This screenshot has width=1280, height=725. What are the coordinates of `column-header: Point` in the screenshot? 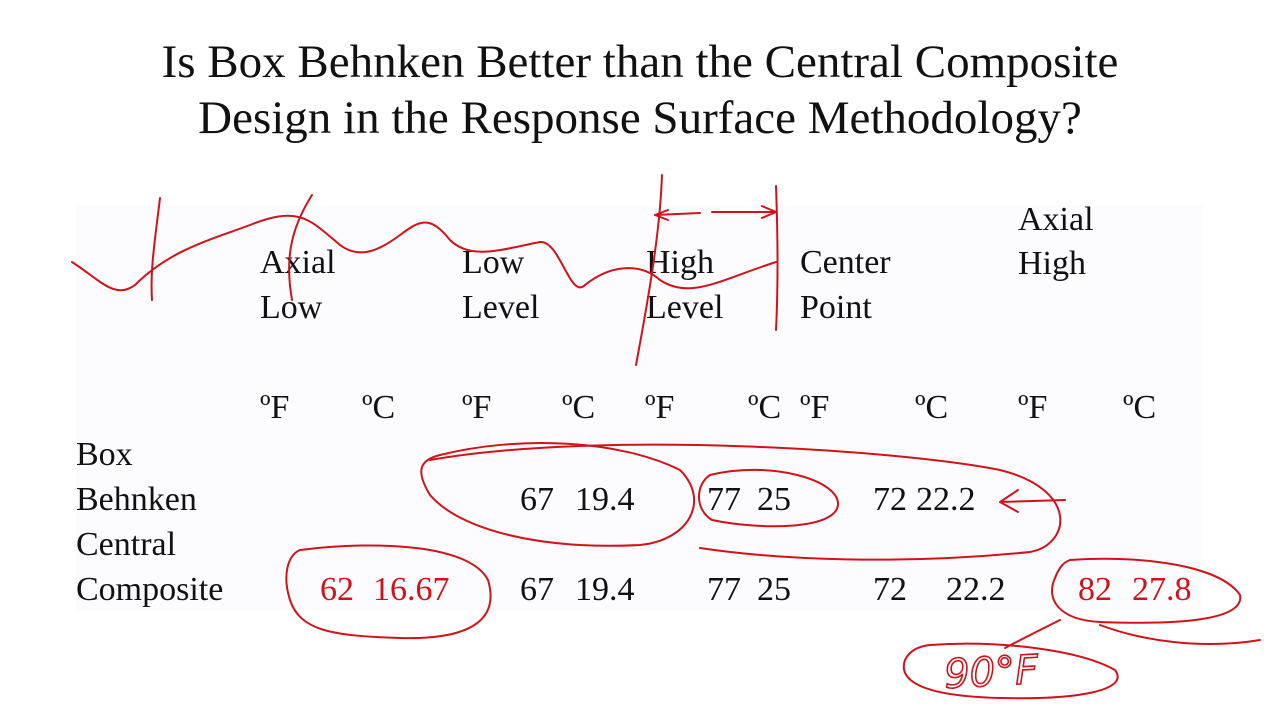 It's located at (836, 307).